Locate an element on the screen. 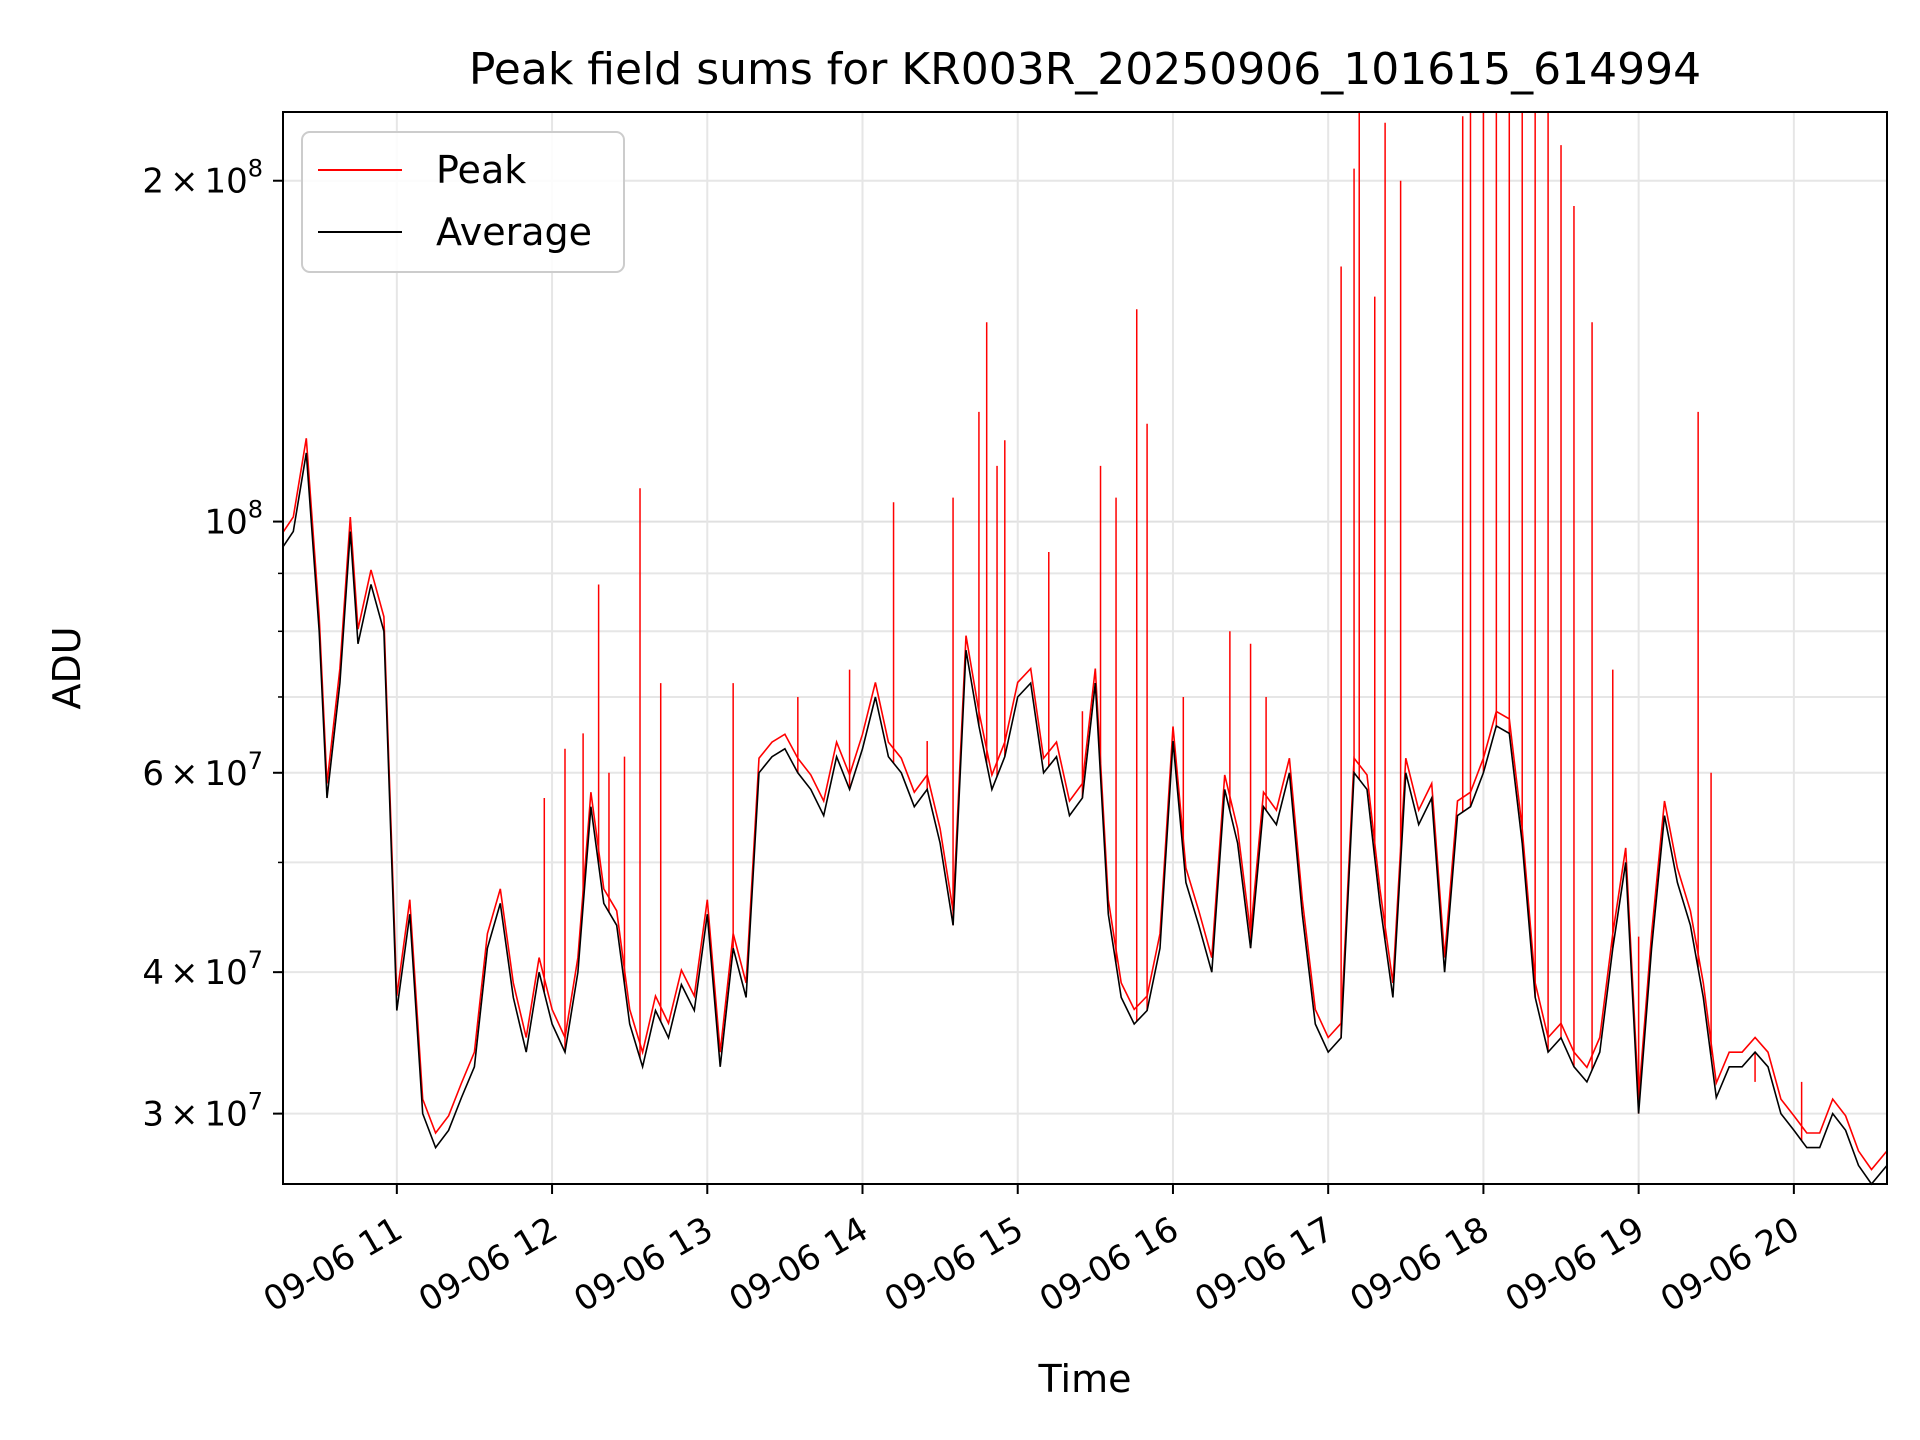 The height and width of the screenshot is (1440, 1920). y-tick-label: 3 × 10⁷ is located at coordinates (202, 1111).